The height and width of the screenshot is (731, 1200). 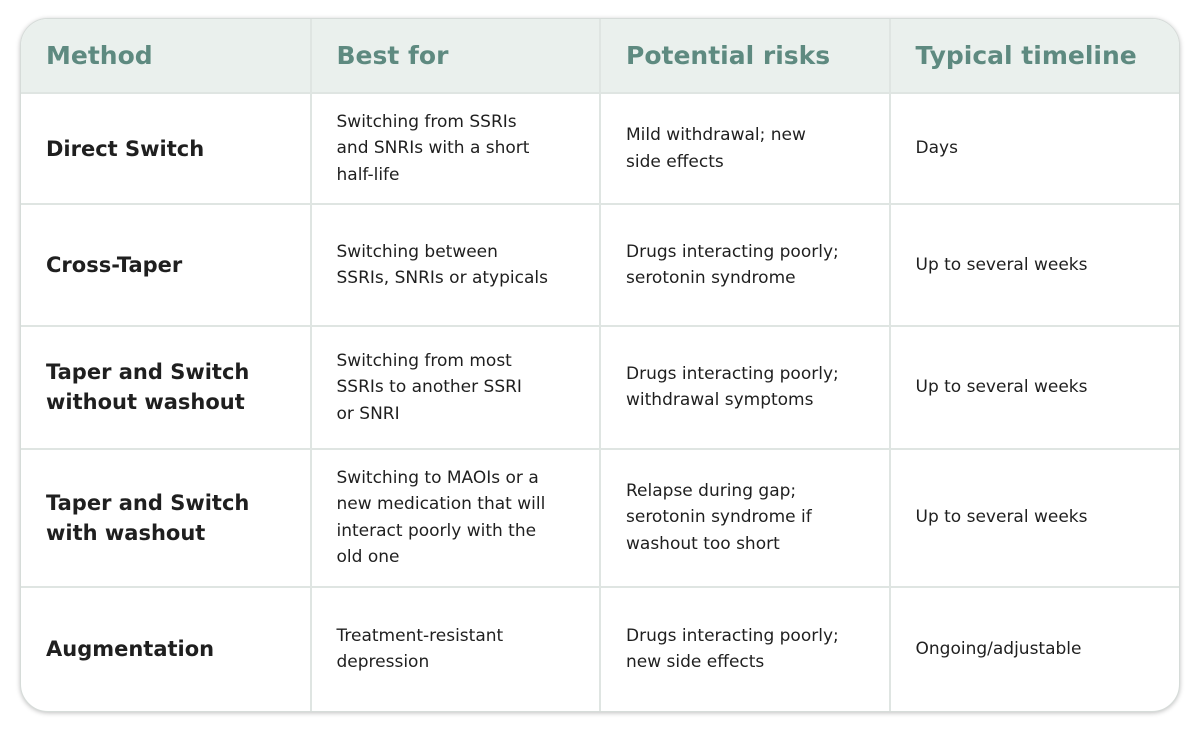 I want to click on cell-text: new medication that will, so click(x=441, y=504).